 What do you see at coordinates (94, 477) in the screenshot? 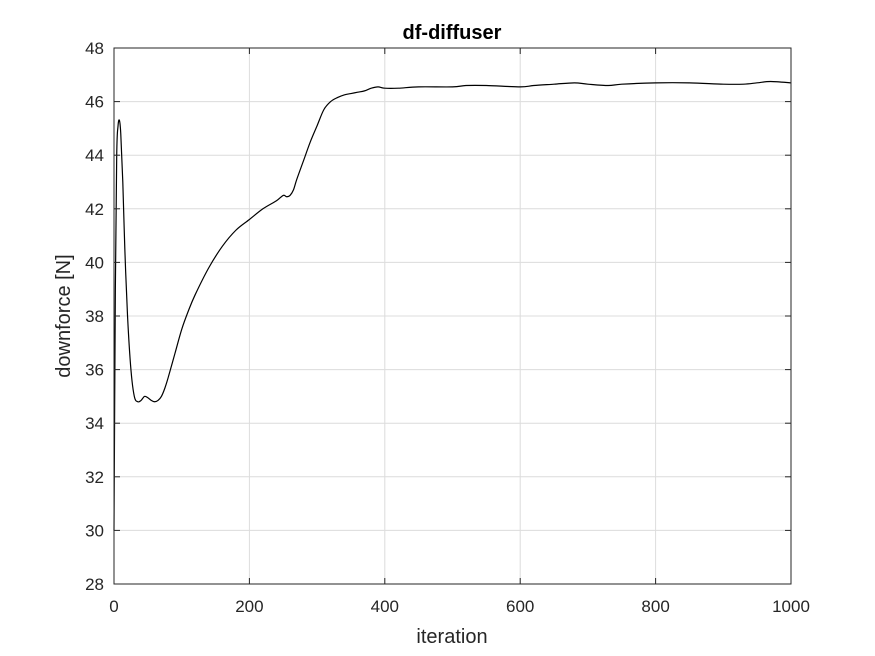
I see `y-tick-label: 32` at bounding box center [94, 477].